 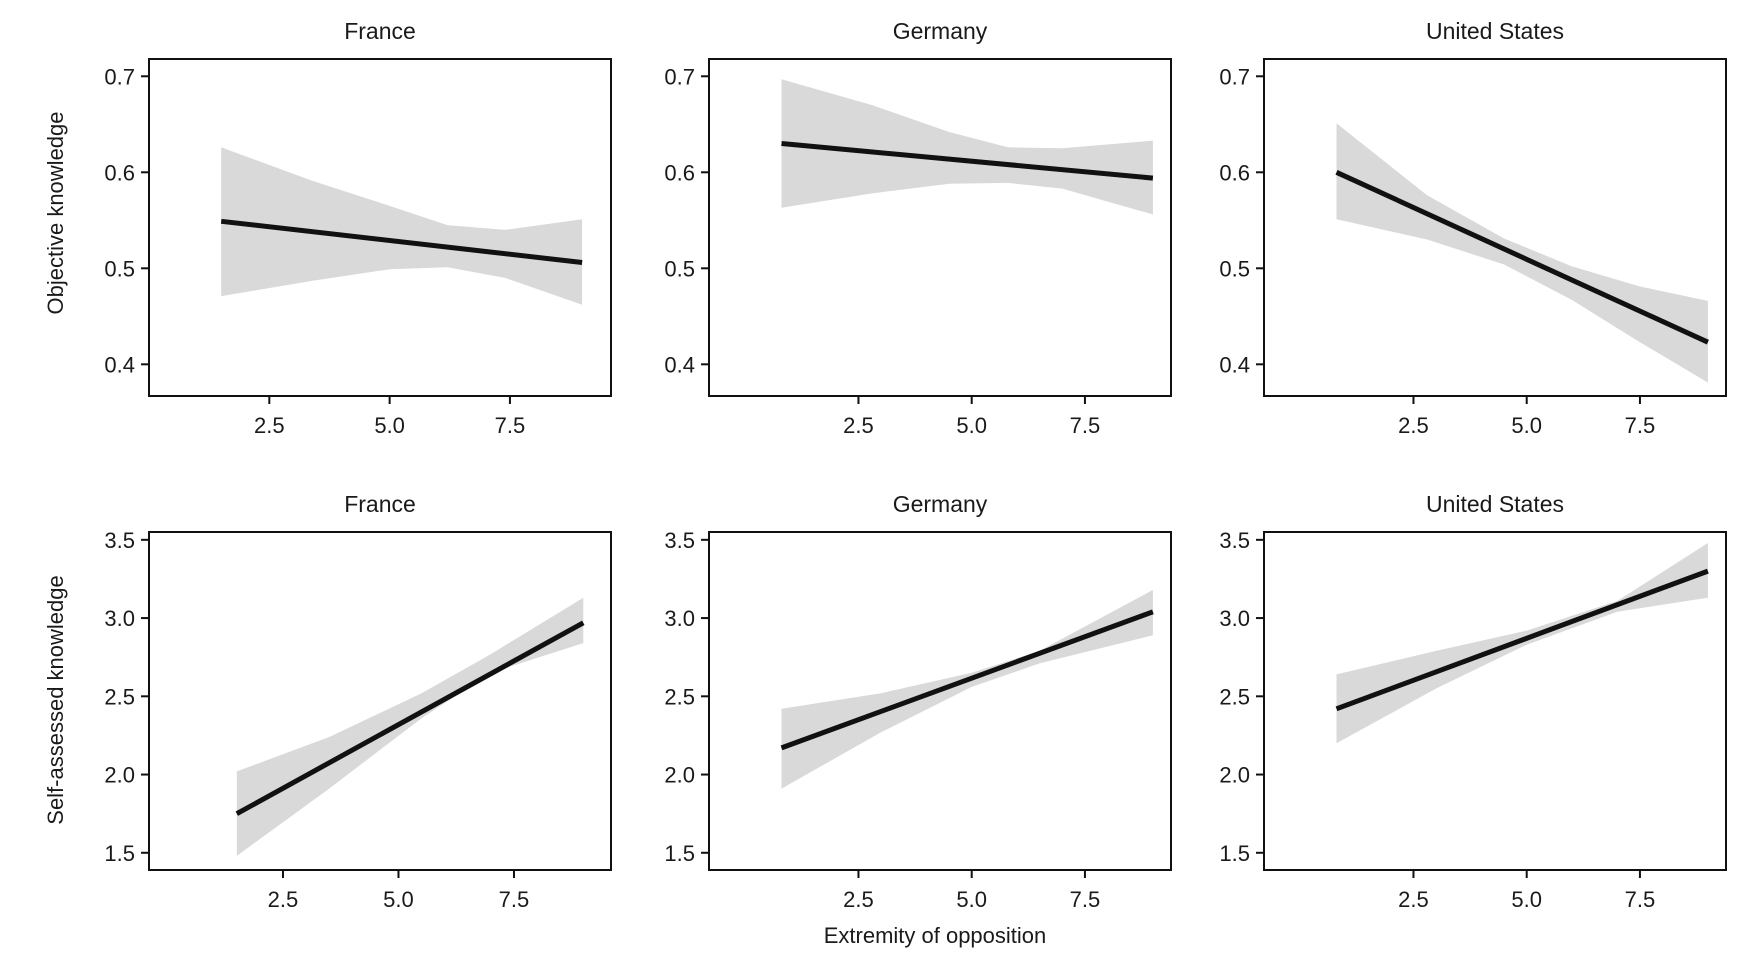 I want to click on row-label-objective: Objective knowledge, so click(x=55, y=212).